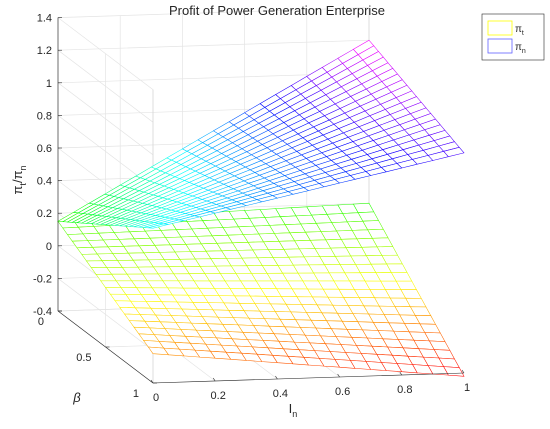 Image resolution: width=550 pixels, height=429 pixels. I want to click on z-tick-label: -0.2, so click(42, 279).